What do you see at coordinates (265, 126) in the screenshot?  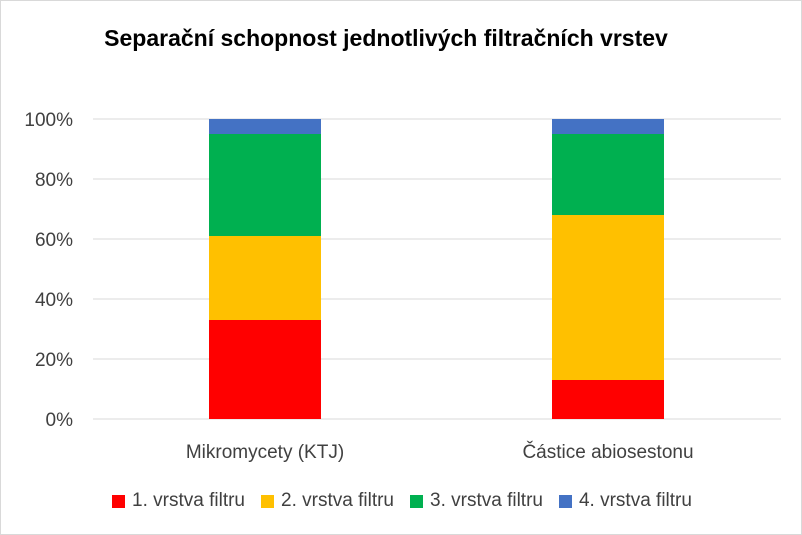 I see `bar-segment-cat1-layer4` at bounding box center [265, 126].